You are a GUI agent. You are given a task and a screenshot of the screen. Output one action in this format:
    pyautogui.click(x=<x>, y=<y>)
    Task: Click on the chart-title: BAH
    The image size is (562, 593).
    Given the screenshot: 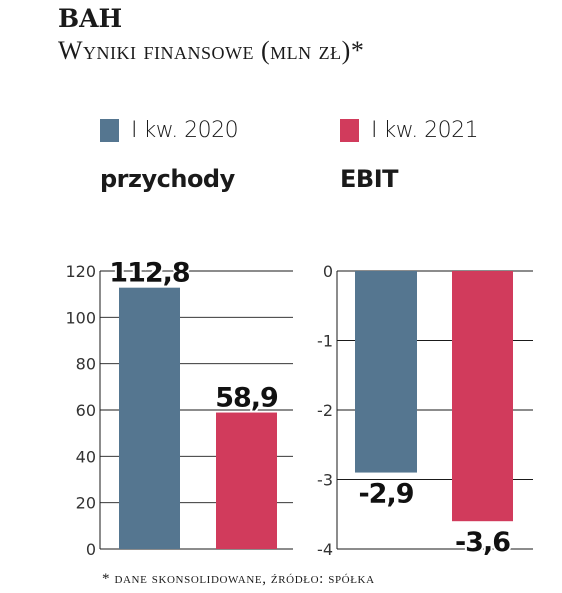 What is the action you would take?
    pyautogui.click(x=90, y=18)
    